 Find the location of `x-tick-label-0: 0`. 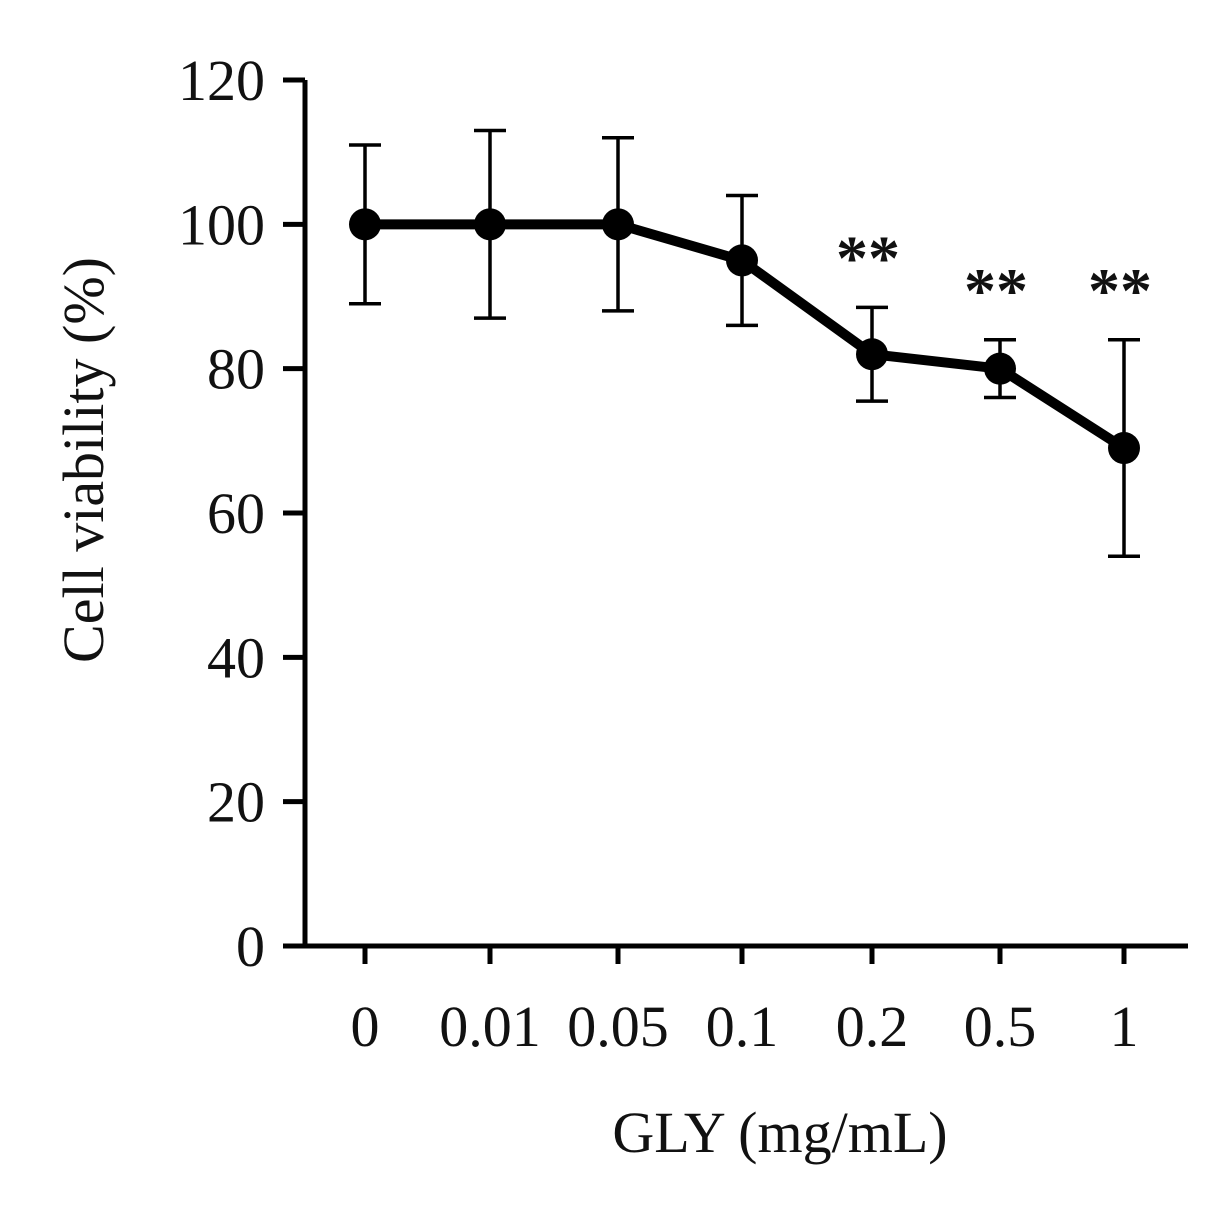

x-tick-label-0: 0 is located at coordinates (365, 1026).